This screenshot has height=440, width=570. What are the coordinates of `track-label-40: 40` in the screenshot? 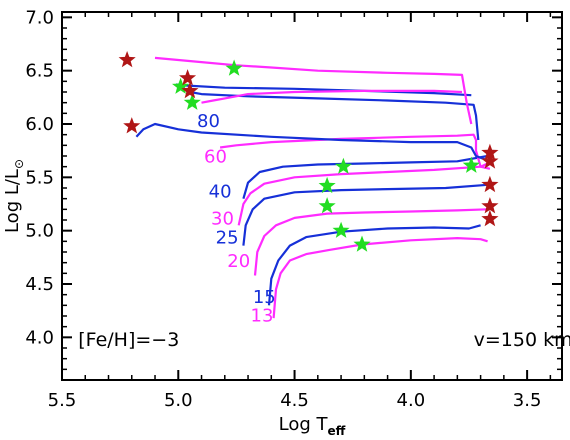 It's located at (220, 192).